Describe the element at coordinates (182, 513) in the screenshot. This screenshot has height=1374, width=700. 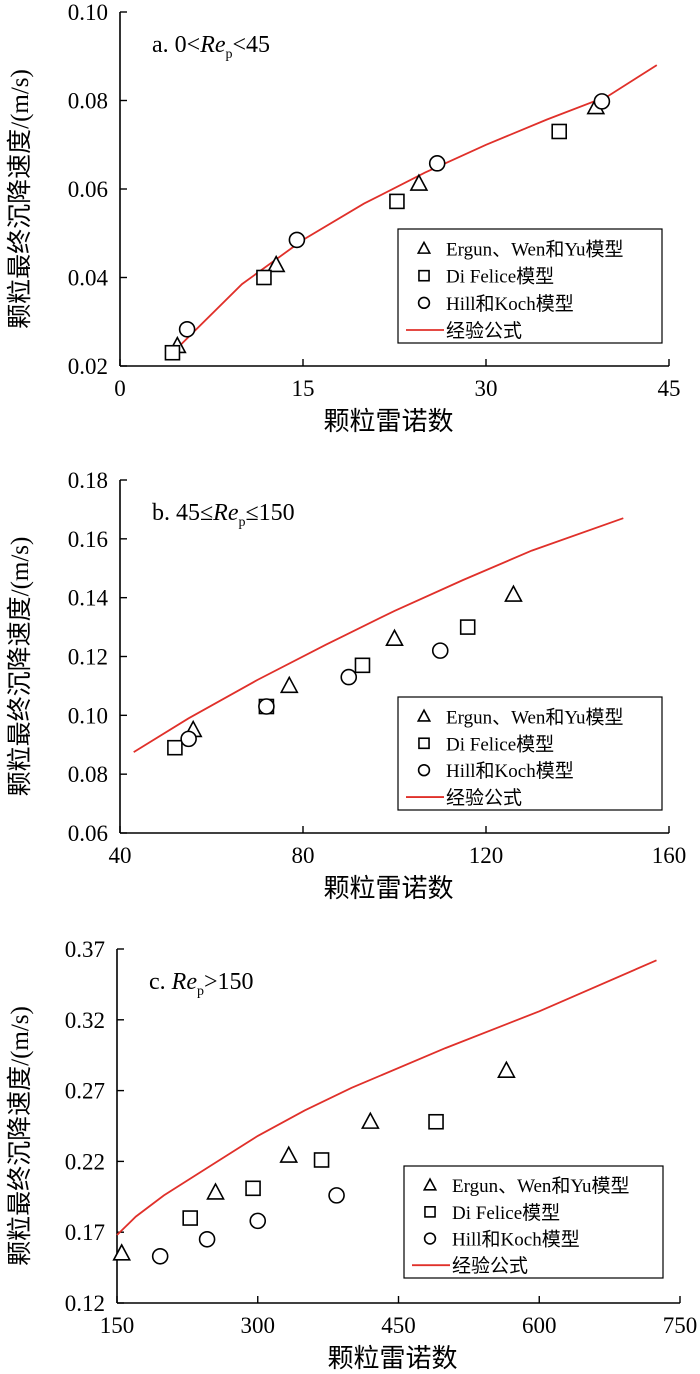
I see `panel-label-prefix: b. 45≤` at that location.